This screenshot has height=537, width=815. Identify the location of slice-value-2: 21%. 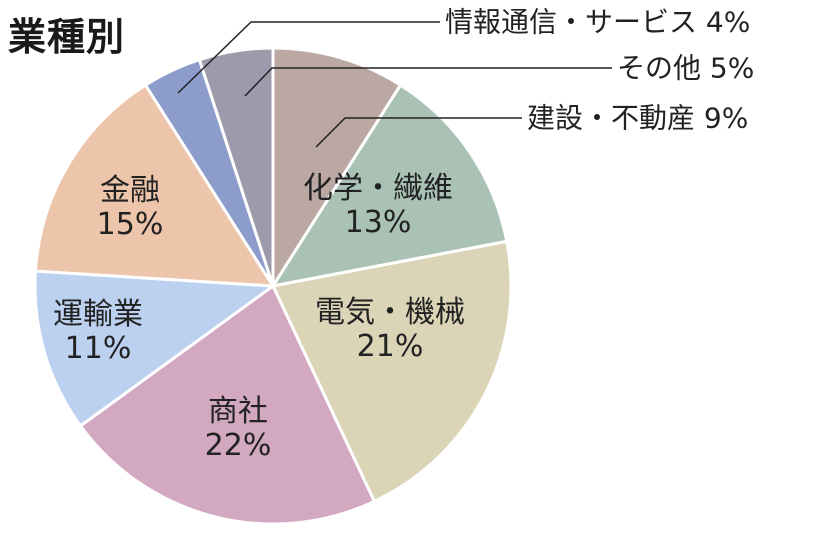
(390, 346).